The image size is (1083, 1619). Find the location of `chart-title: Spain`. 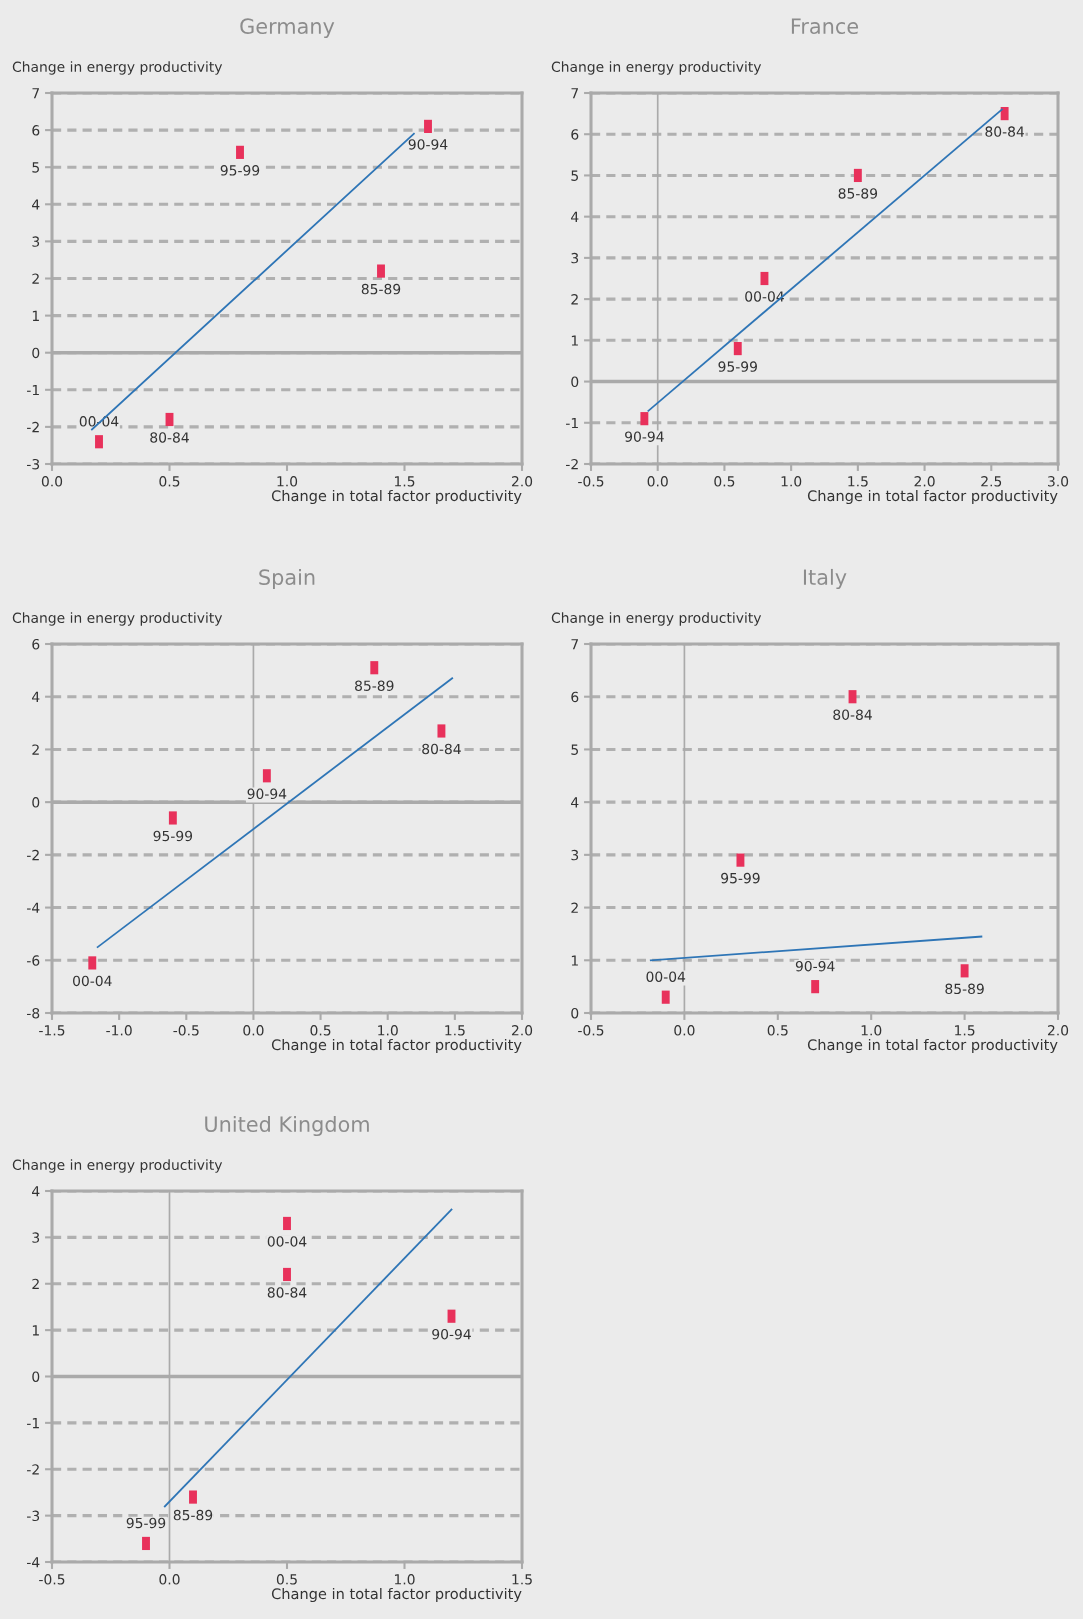

chart-title: Spain is located at coordinates (287, 579).